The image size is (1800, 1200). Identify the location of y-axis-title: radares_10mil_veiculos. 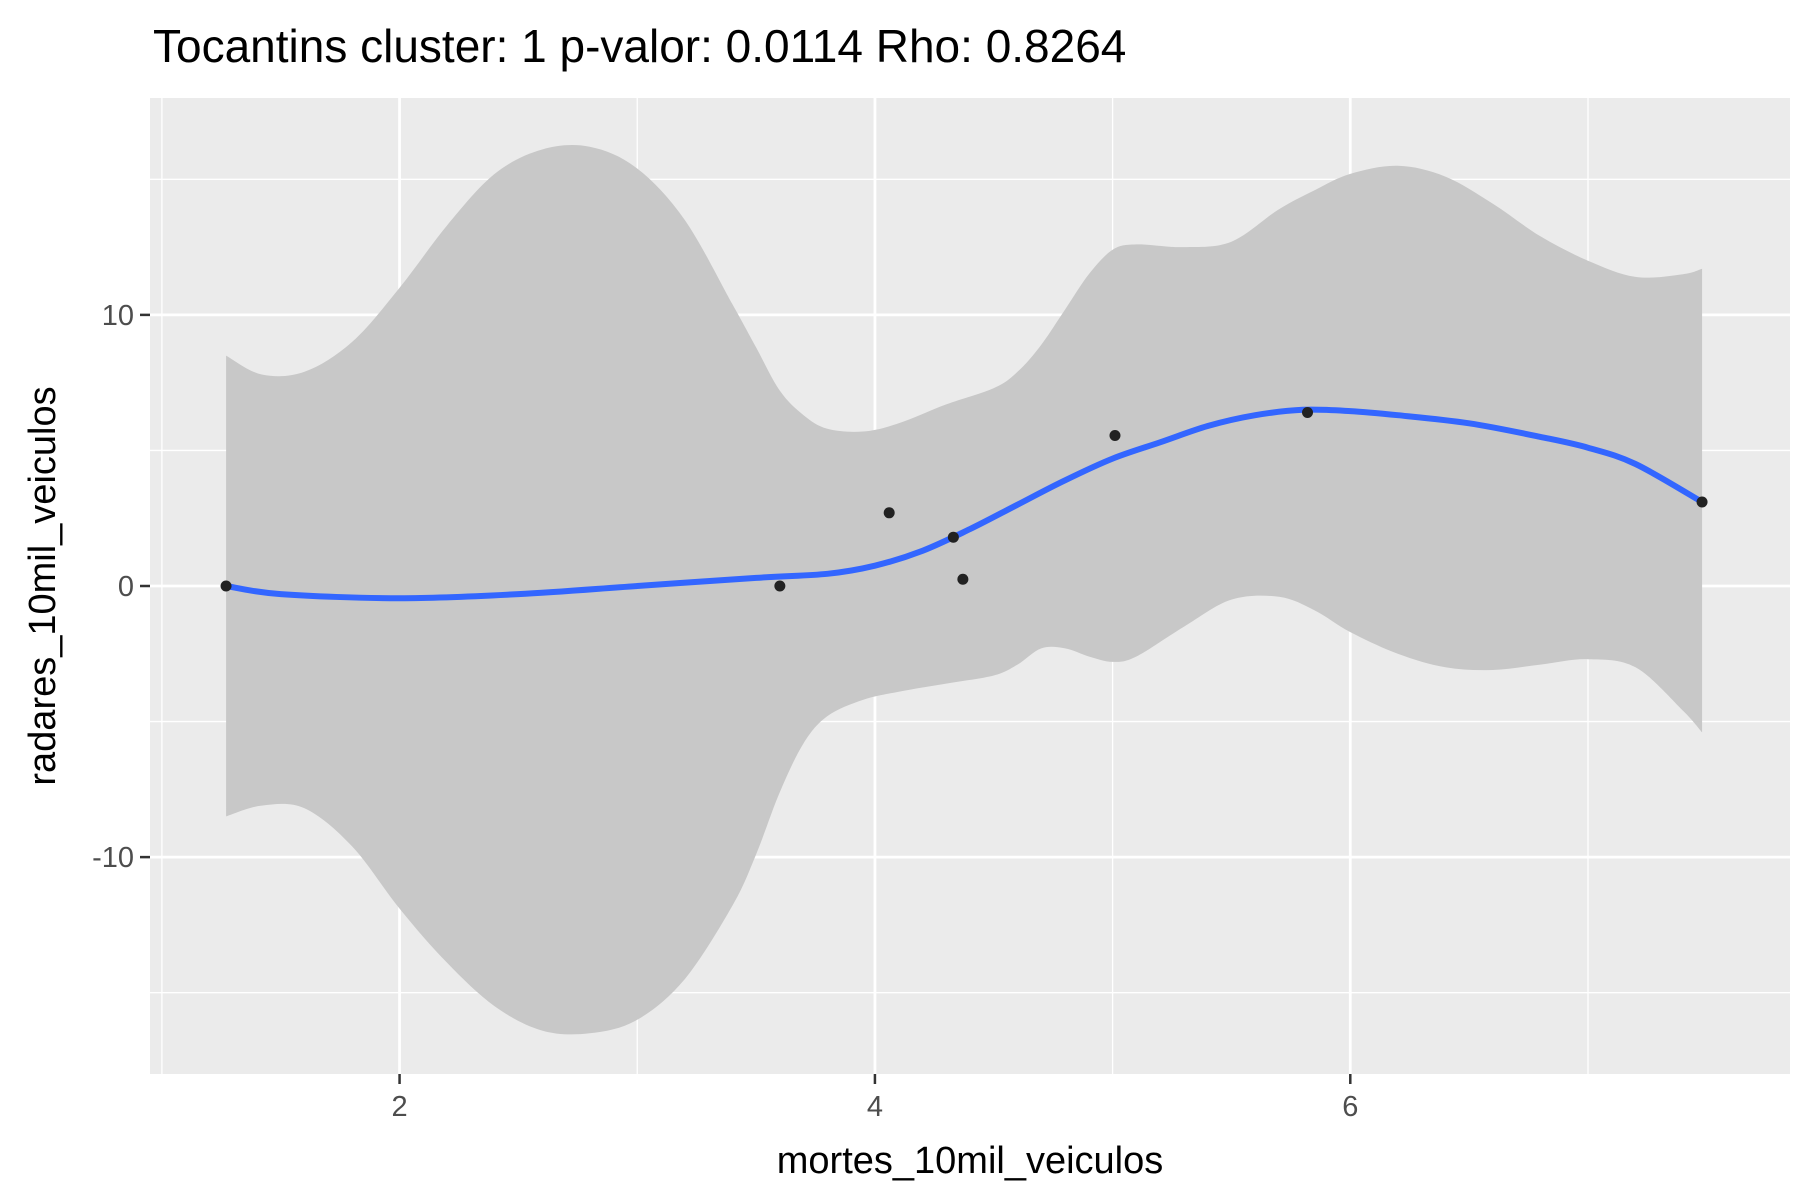
(43, 585).